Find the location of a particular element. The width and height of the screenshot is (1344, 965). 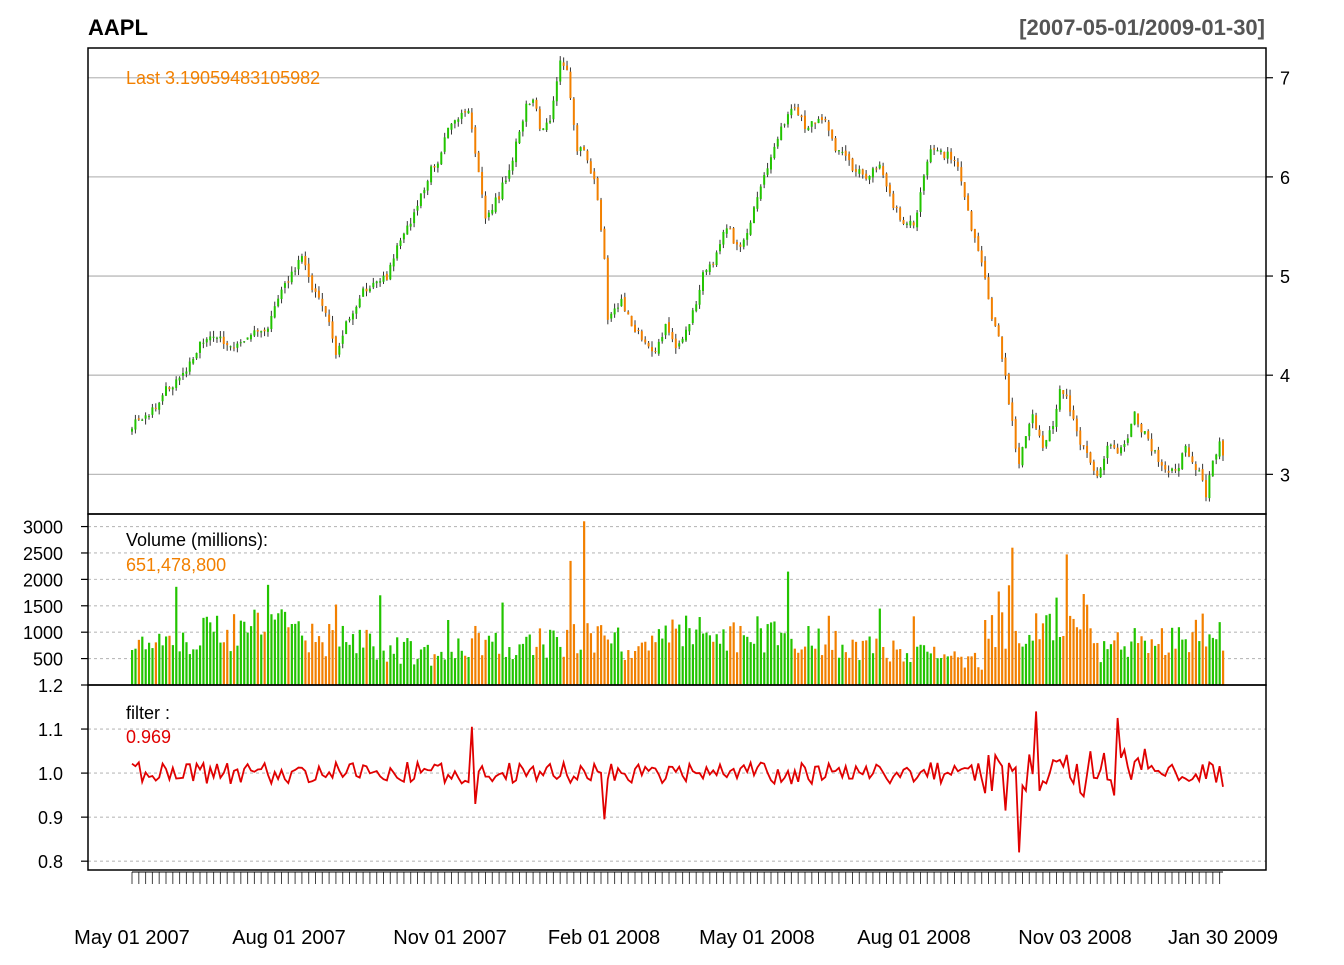

price-tick-label: 6 is located at coordinates (1285, 178).